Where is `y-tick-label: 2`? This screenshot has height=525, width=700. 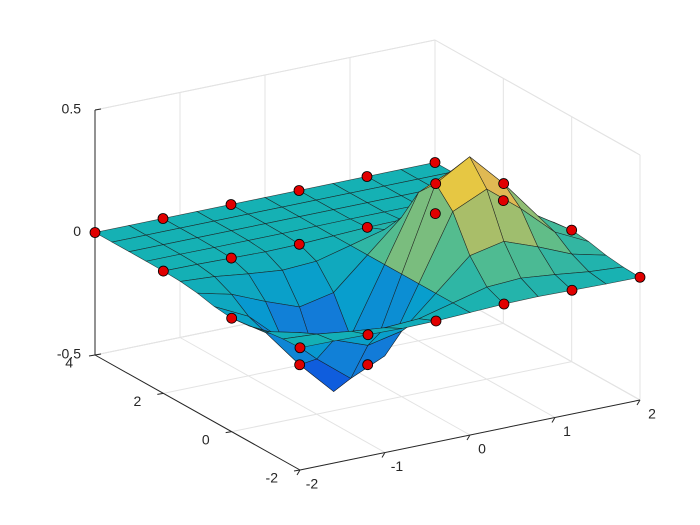 y-tick-label: 2 is located at coordinates (138, 401).